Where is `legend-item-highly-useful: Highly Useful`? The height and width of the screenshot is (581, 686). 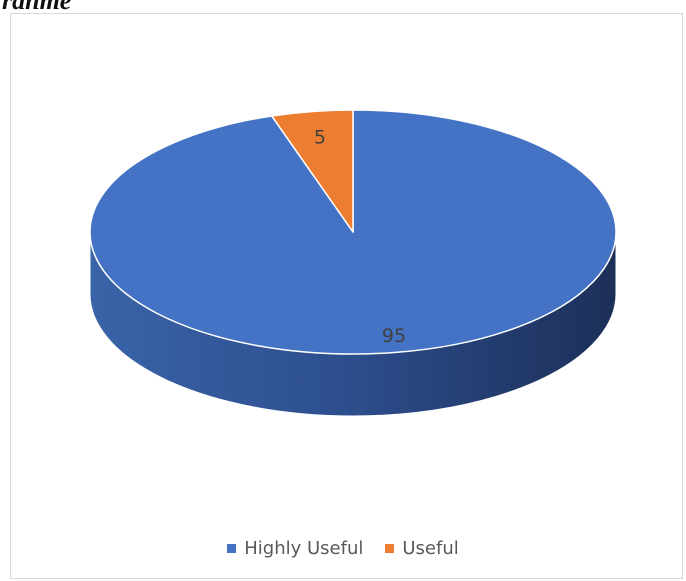
legend-item-highly-useful: Highly Useful is located at coordinates (295, 548).